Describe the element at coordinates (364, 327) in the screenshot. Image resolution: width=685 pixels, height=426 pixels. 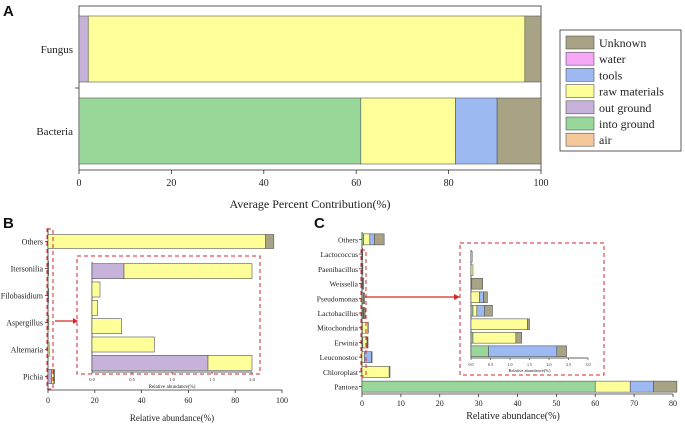
I see `panel-c-bar-mitochondria-raw-materials` at that location.